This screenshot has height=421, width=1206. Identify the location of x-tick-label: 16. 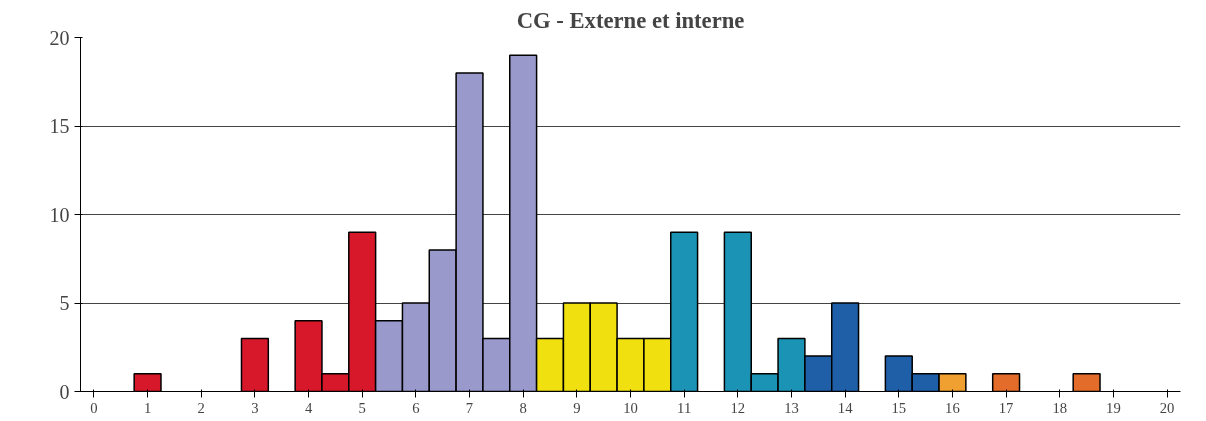
(952, 407).